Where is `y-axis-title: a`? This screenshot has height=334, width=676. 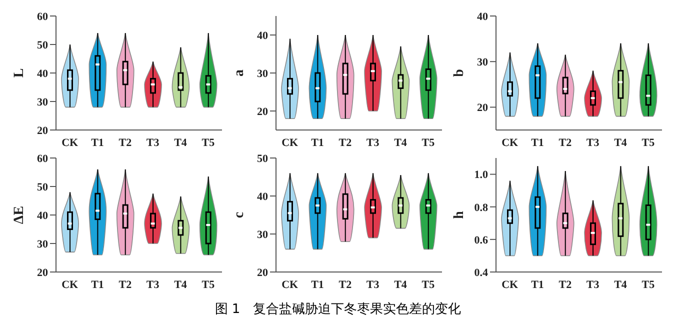 y-axis-title: a is located at coordinates (239, 73).